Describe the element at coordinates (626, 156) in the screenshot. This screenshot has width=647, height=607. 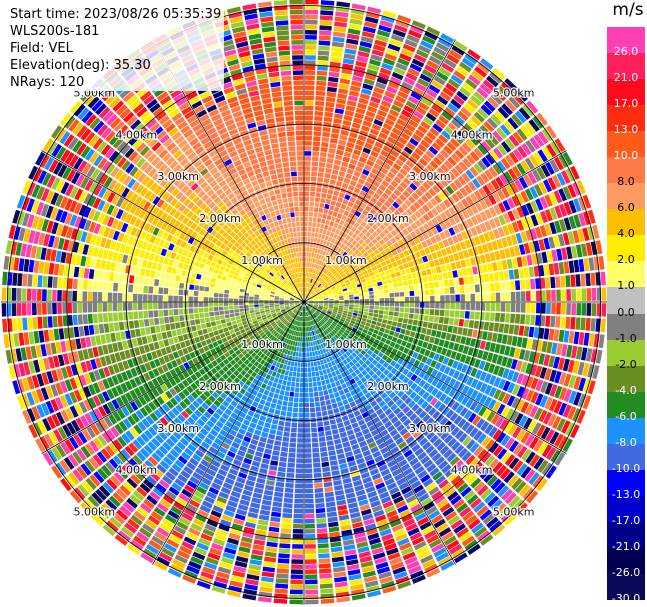
I see `colorbar-tick-label: 10.0` at that location.